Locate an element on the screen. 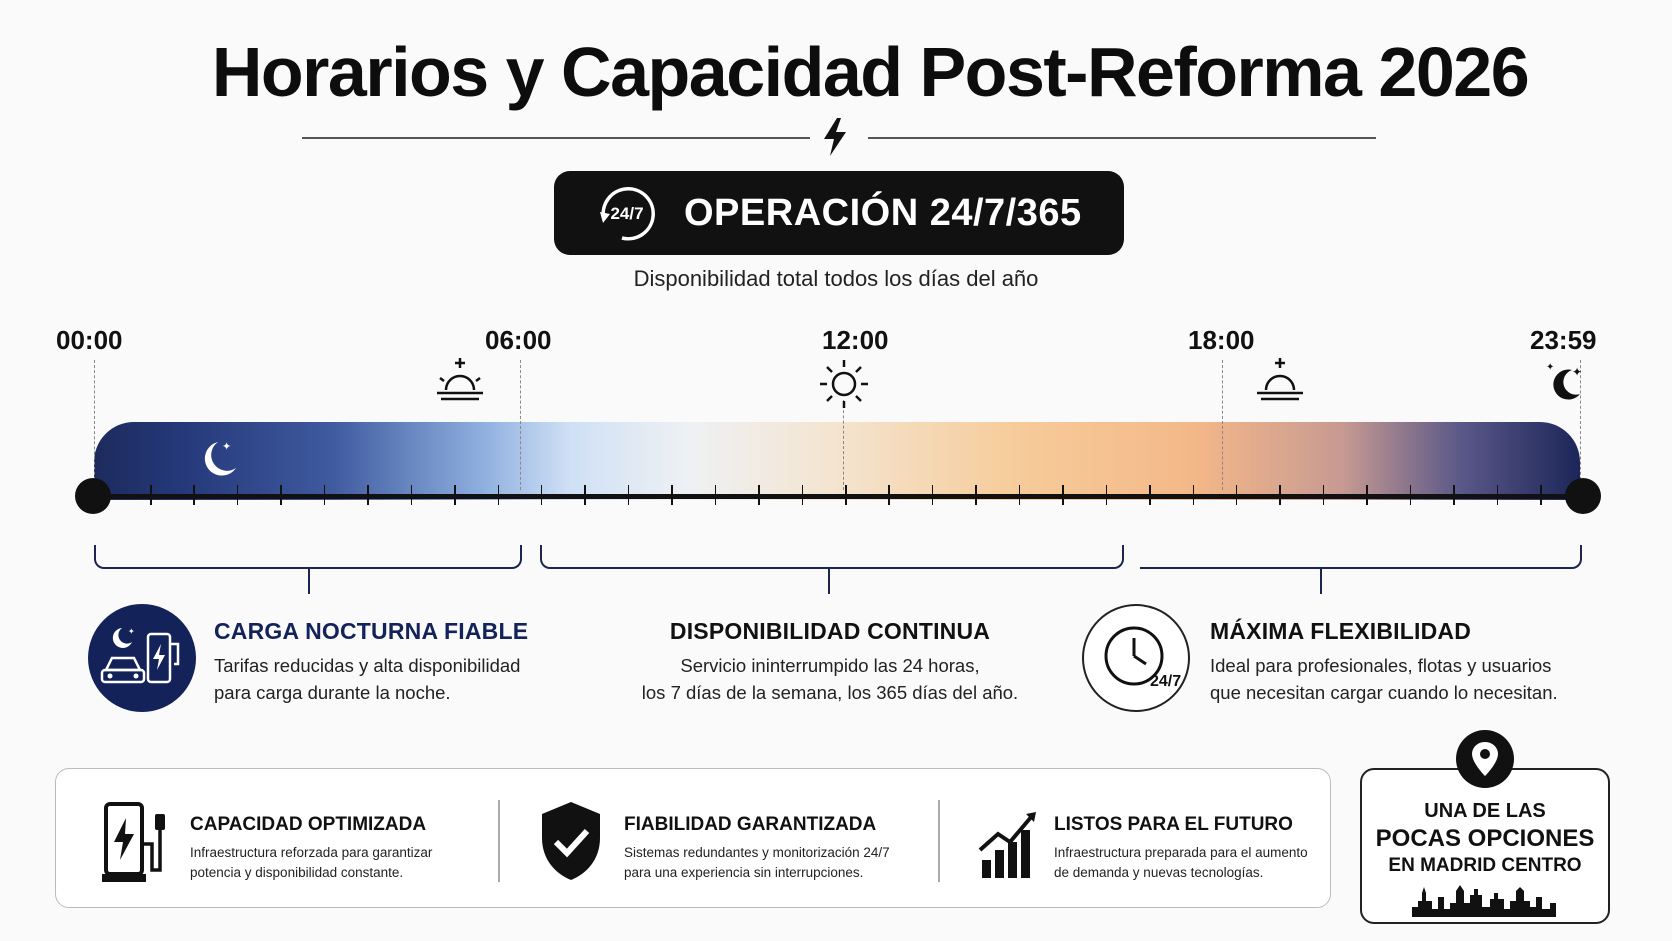 The image size is (1672, 941). benefit-title-reliability: FIABILIDAD GARANTIZADA is located at coordinates (750, 824).